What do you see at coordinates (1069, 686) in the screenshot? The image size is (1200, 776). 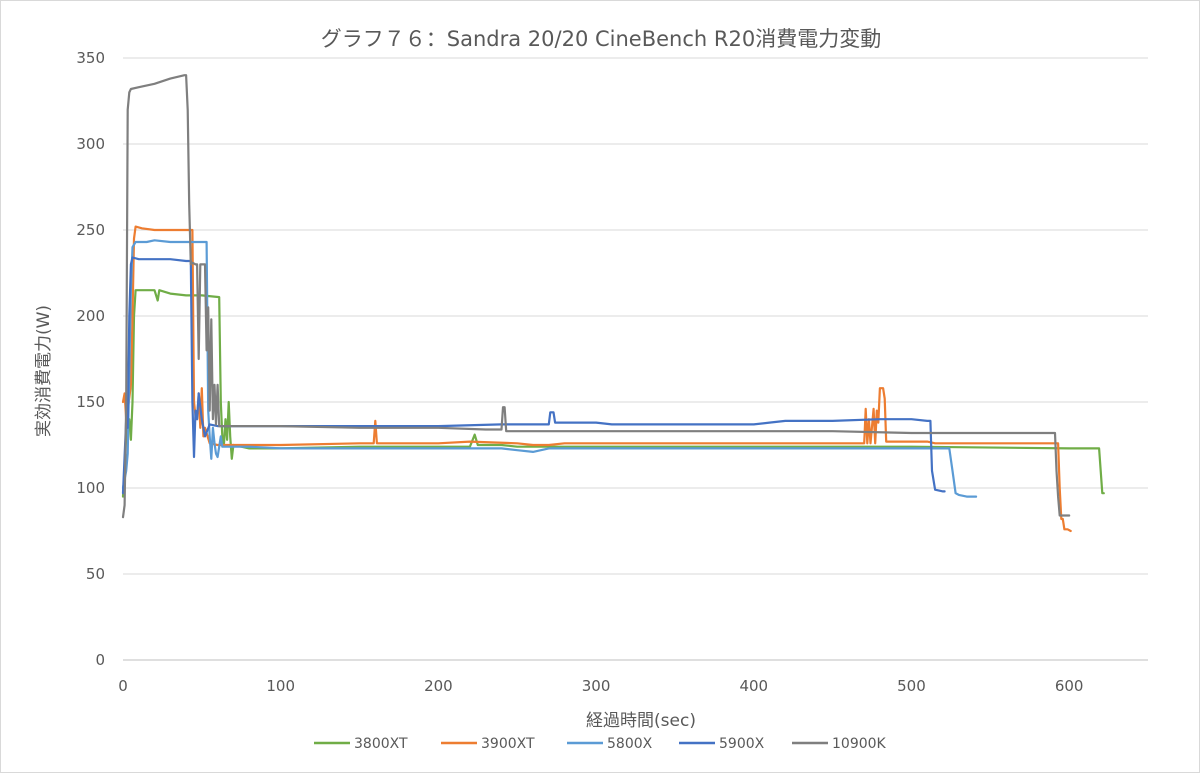 I see `x-tick-label: 600` at bounding box center [1069, 686].